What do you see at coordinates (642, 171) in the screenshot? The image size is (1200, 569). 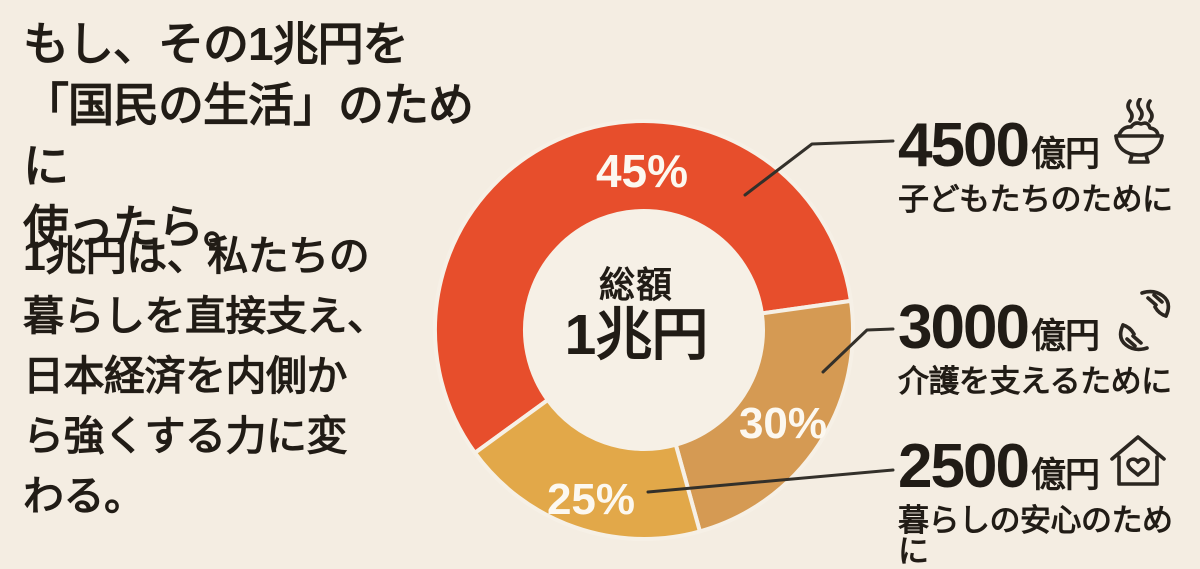 I see `segment-percent-label-children: 45%` at bounding box center [642, 171].